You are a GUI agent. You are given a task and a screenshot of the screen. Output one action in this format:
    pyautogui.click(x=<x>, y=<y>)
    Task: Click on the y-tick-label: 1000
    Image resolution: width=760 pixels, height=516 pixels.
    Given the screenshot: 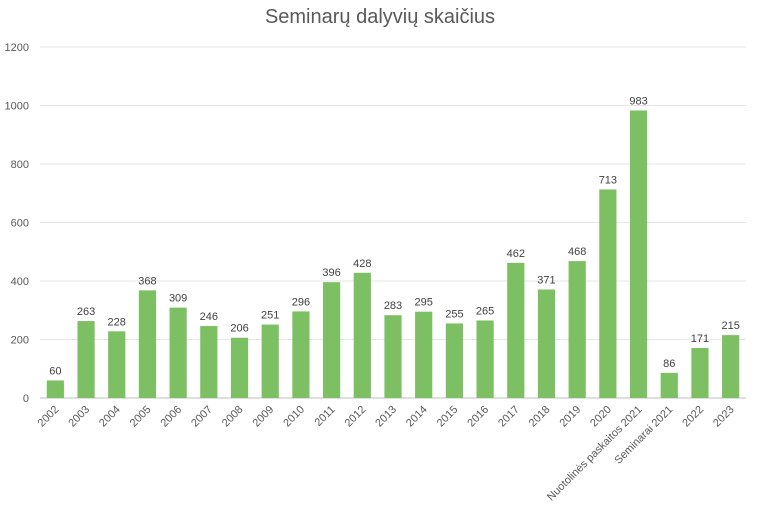 What is the action you would take?
    pyautogui.click(x=17, y=107)
    